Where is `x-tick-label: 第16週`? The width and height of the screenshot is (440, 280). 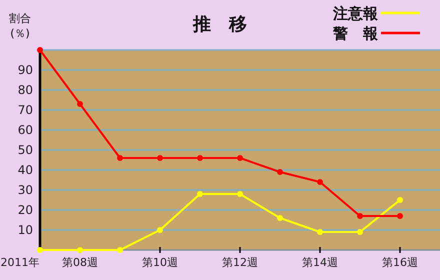 x-tick-label: 第16週 is located at coordinates (400, 262).